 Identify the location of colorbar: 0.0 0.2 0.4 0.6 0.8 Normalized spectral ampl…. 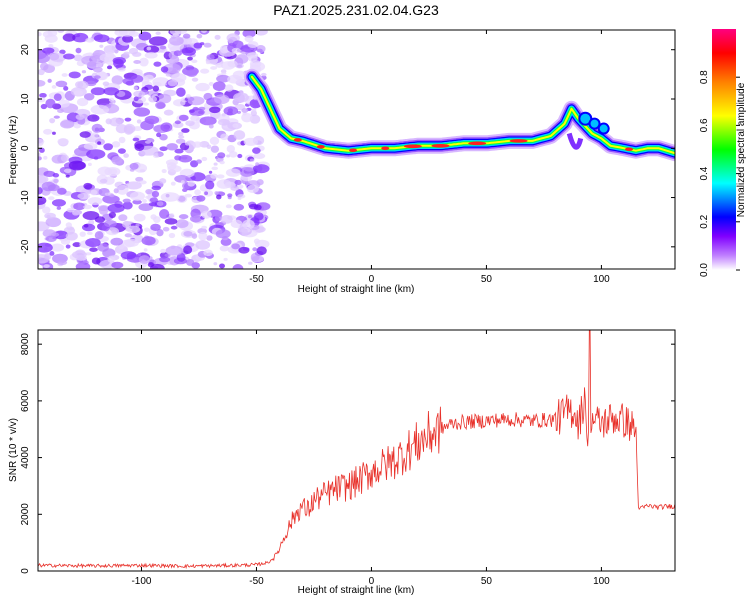
(723, 153).